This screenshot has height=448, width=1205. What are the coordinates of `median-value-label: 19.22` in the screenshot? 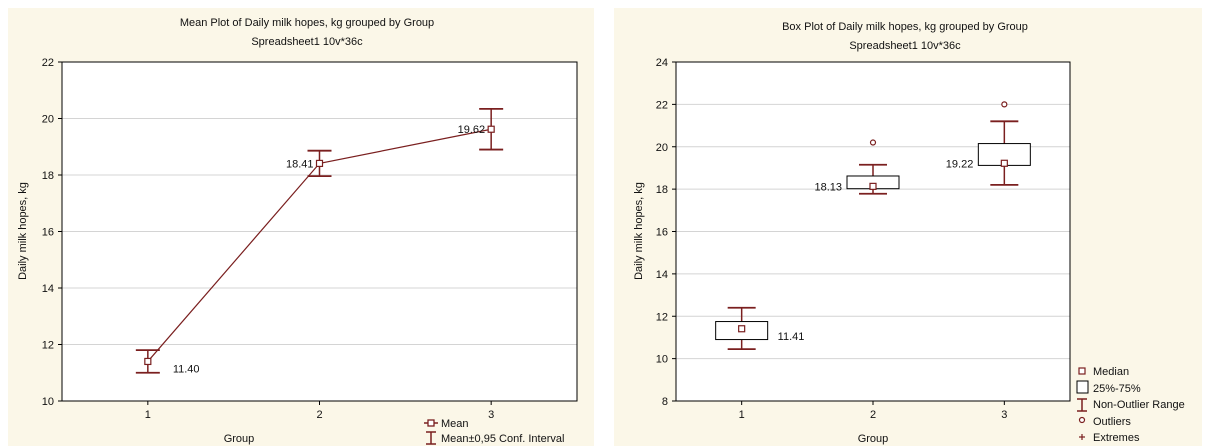 It's located at (960, 164).